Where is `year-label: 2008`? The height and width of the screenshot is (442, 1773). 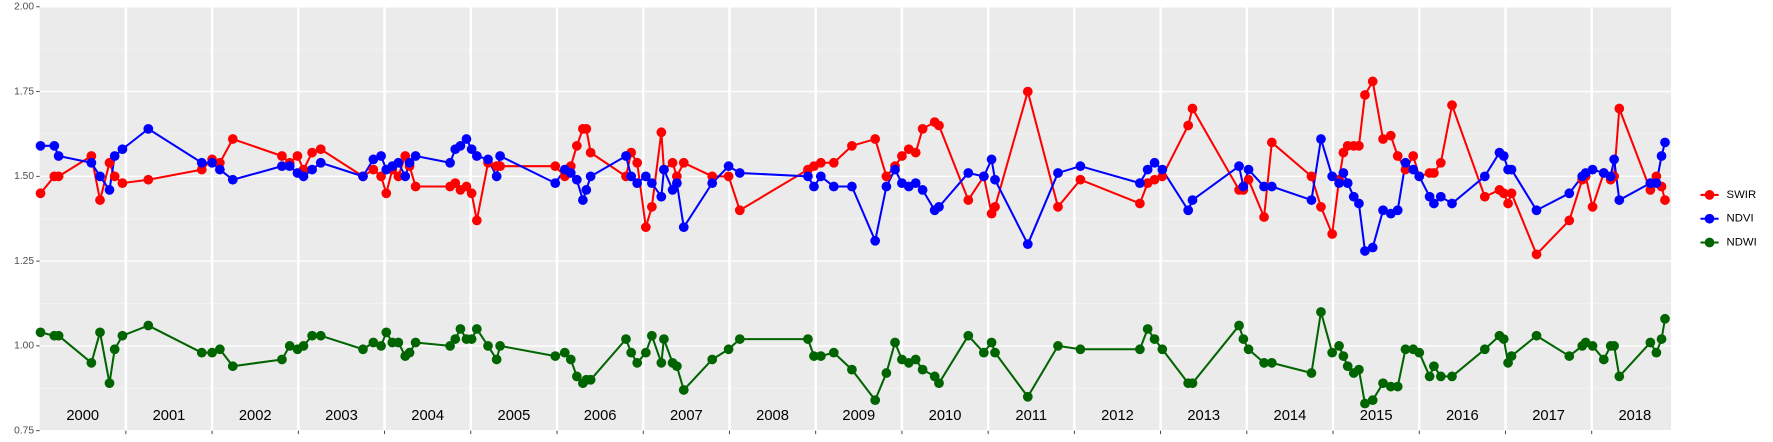
year-label: 2008 is located at coordinates (772, 416).